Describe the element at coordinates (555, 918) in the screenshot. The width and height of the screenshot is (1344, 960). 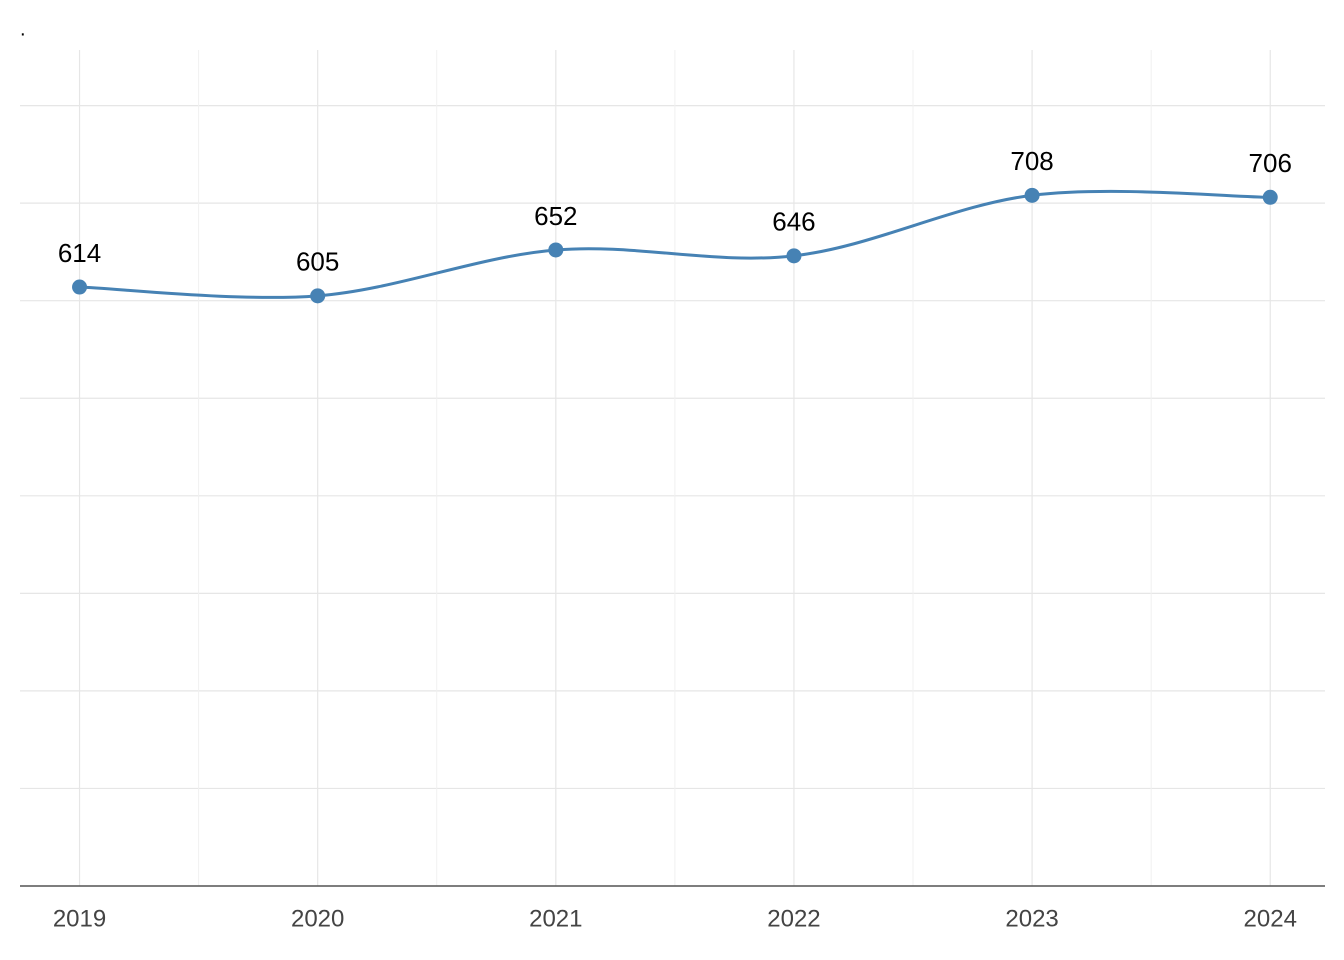
I see `x-tick-label: 2021` at that location.